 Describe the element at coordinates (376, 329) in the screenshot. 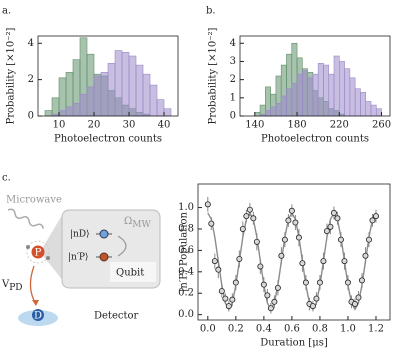

I see `x-tick-label: 1.2` at that location.